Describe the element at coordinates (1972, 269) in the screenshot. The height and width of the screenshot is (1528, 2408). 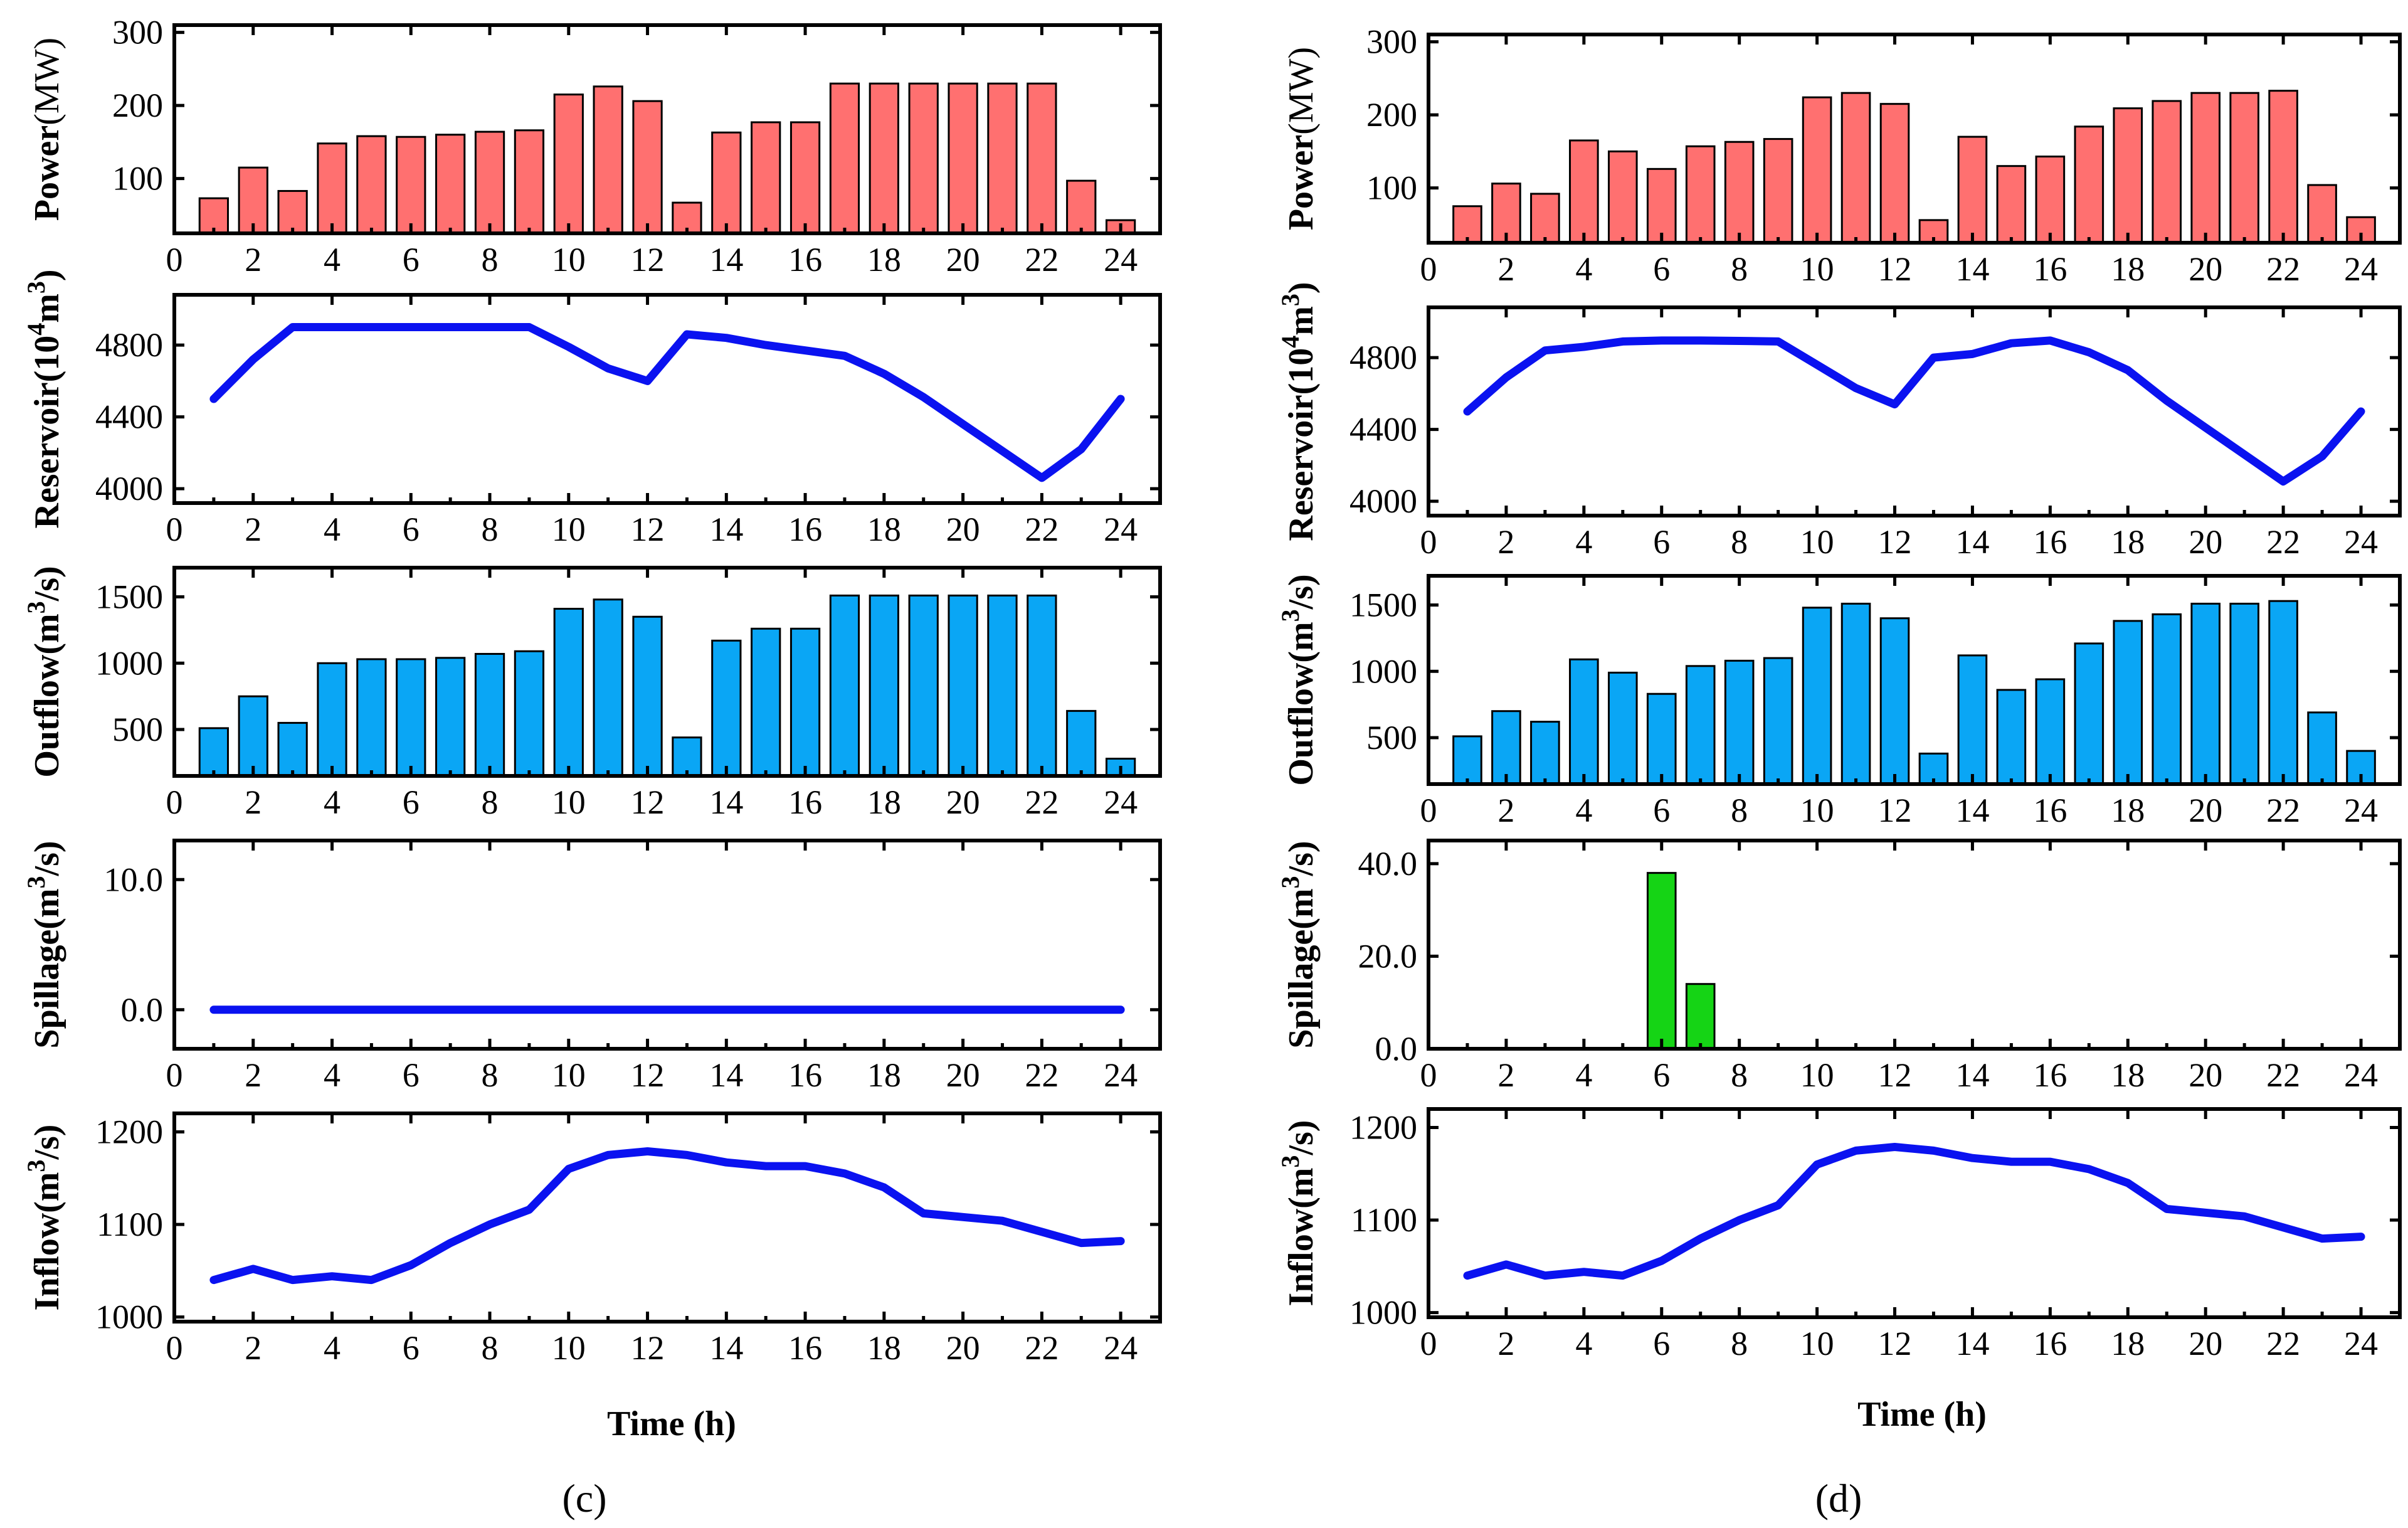
I see `d-power-xtick-label: 14` at that location.